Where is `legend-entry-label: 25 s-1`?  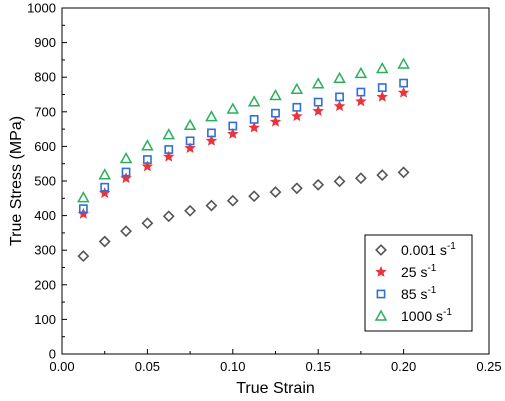
legend-entry-label: 25 s-1 is located at coordinates (419, 271).